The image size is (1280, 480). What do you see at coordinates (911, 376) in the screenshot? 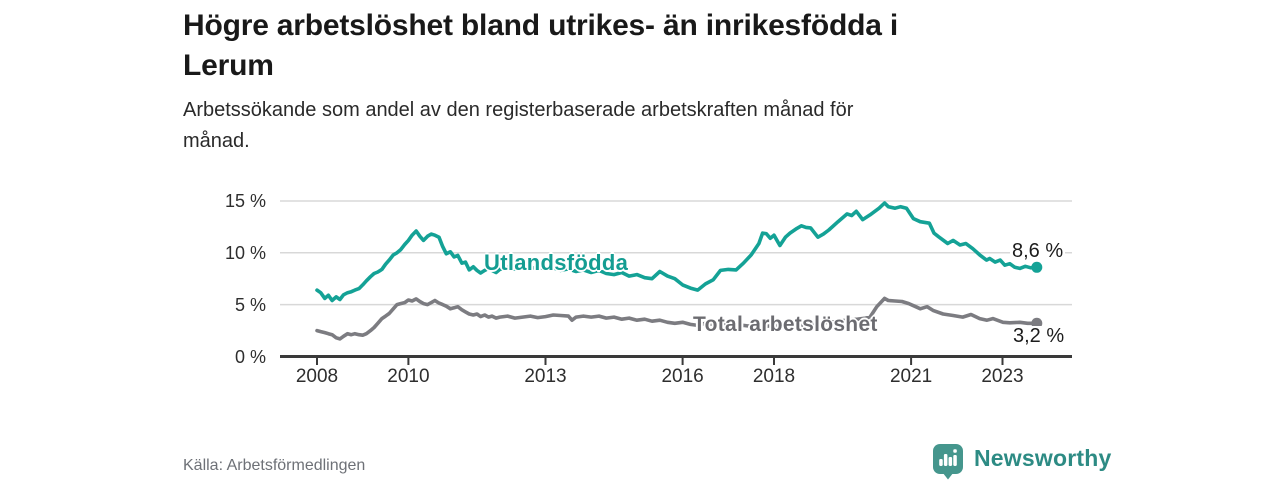
I see `x-tick-label: 2021` at bounding box center [911, 376].